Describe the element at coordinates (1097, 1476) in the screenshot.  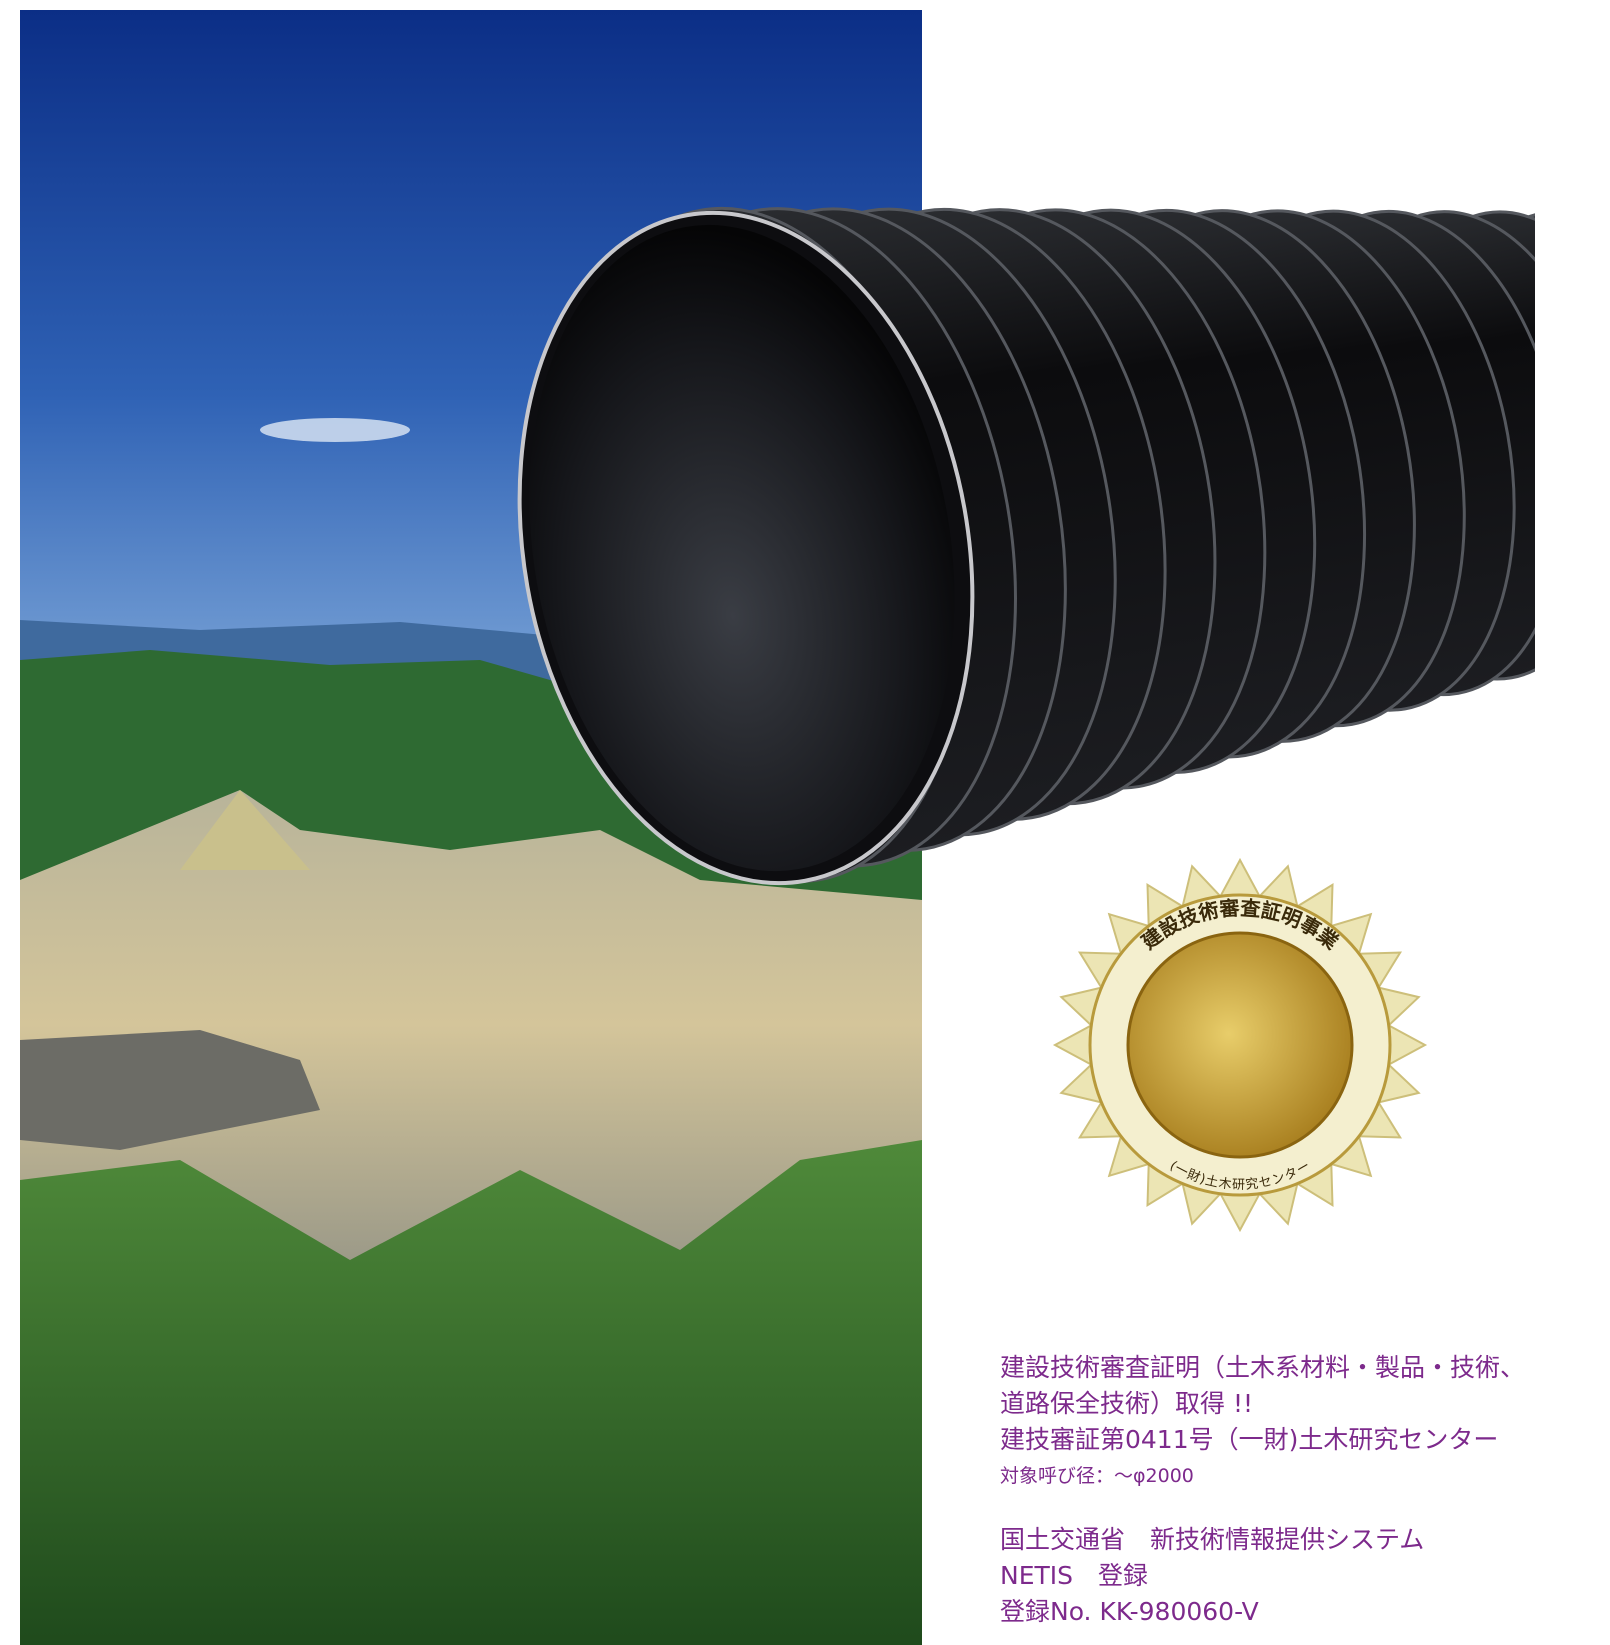
I see `cert-note: 対象呼び径：～φ2000` at that location.